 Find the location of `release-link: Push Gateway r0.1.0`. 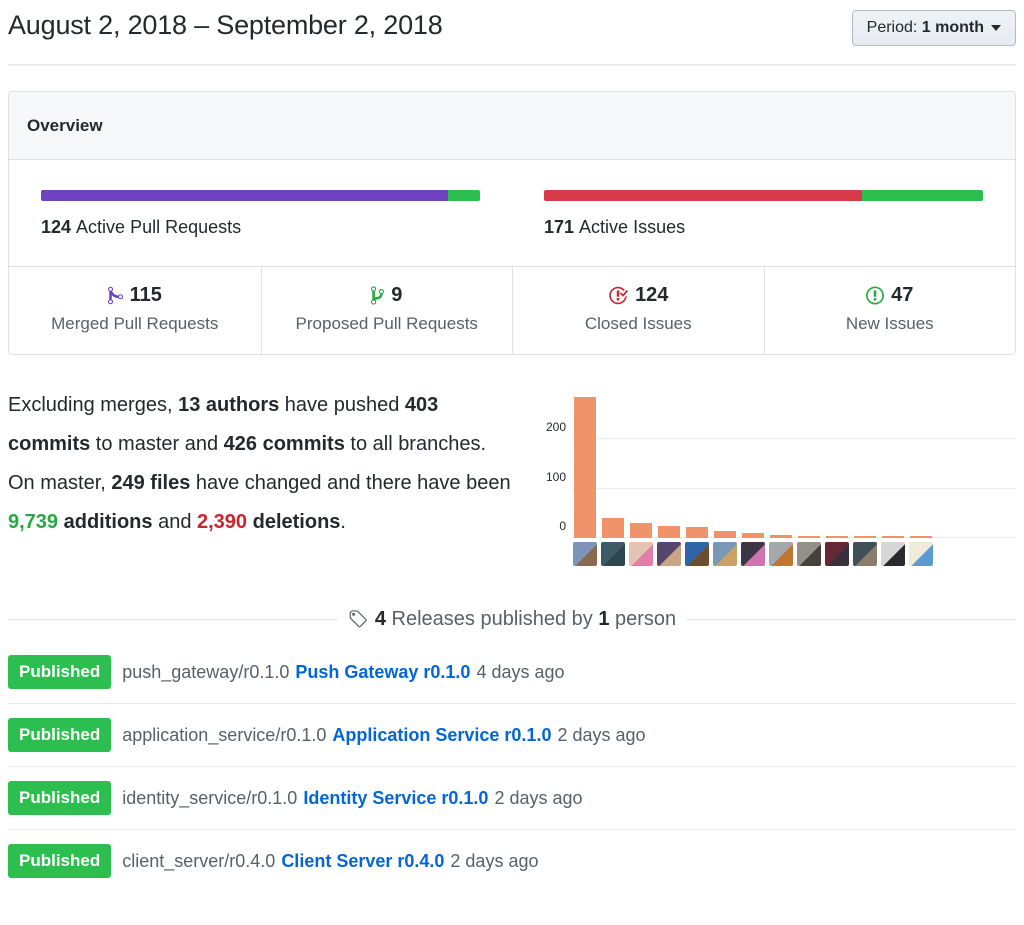

release-link: Push Gateway r0.1.0 is located at coordinates (383, 671).